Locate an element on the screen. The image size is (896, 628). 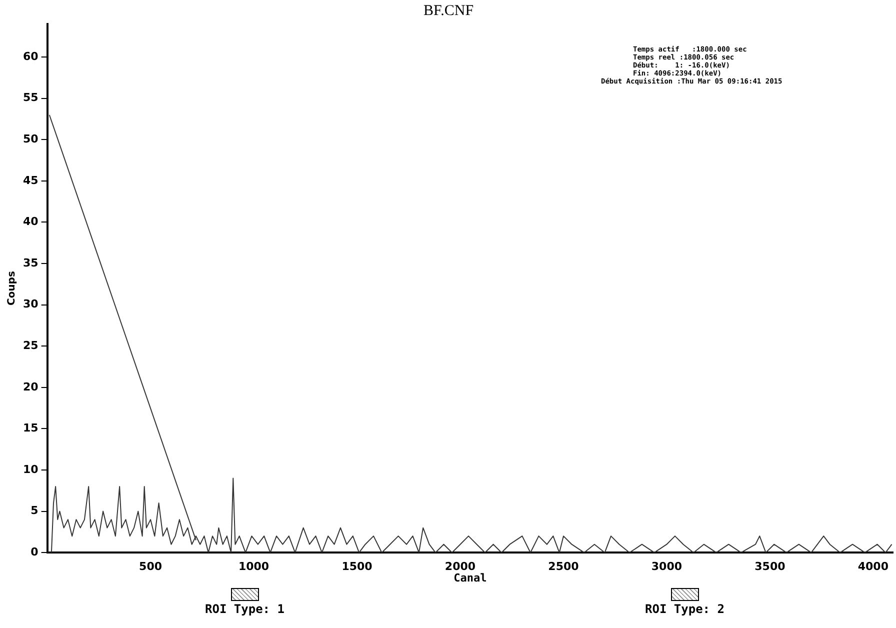
chart-title: BF.CNF is located at coordinates (448, 10).